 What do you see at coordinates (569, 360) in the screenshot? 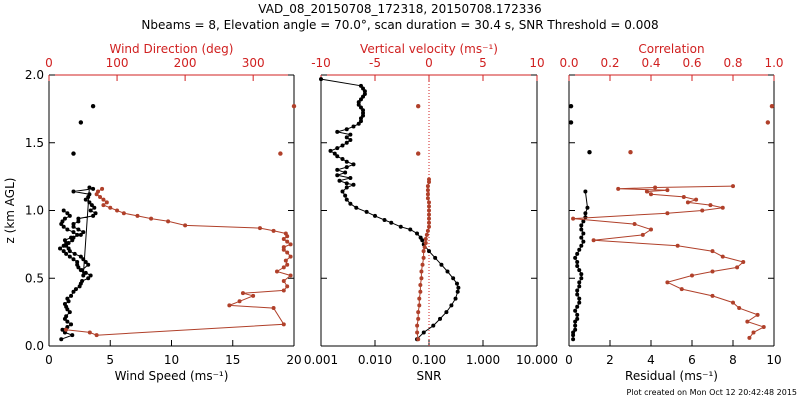
I see `x-tick-label-bottom: 0` at bounding box center [569, 360].